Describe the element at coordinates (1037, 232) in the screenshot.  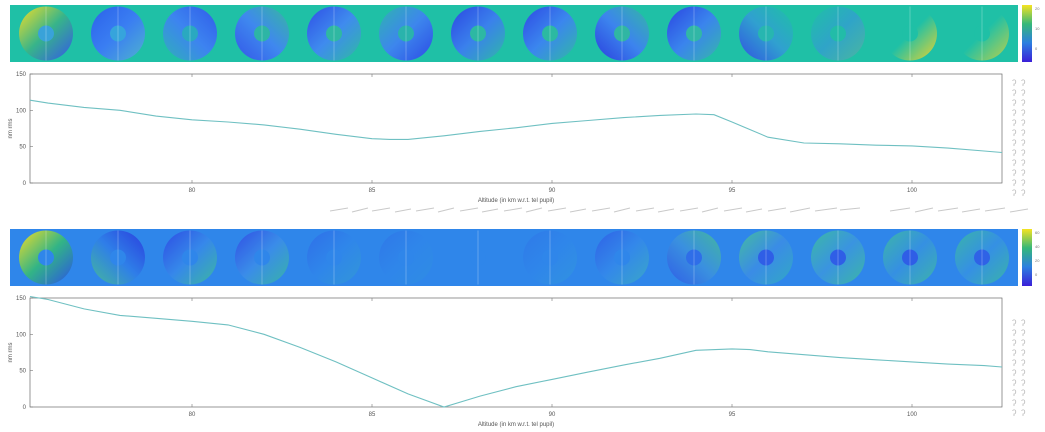
I see `bottom-colorbar-tick: 60` at that location.